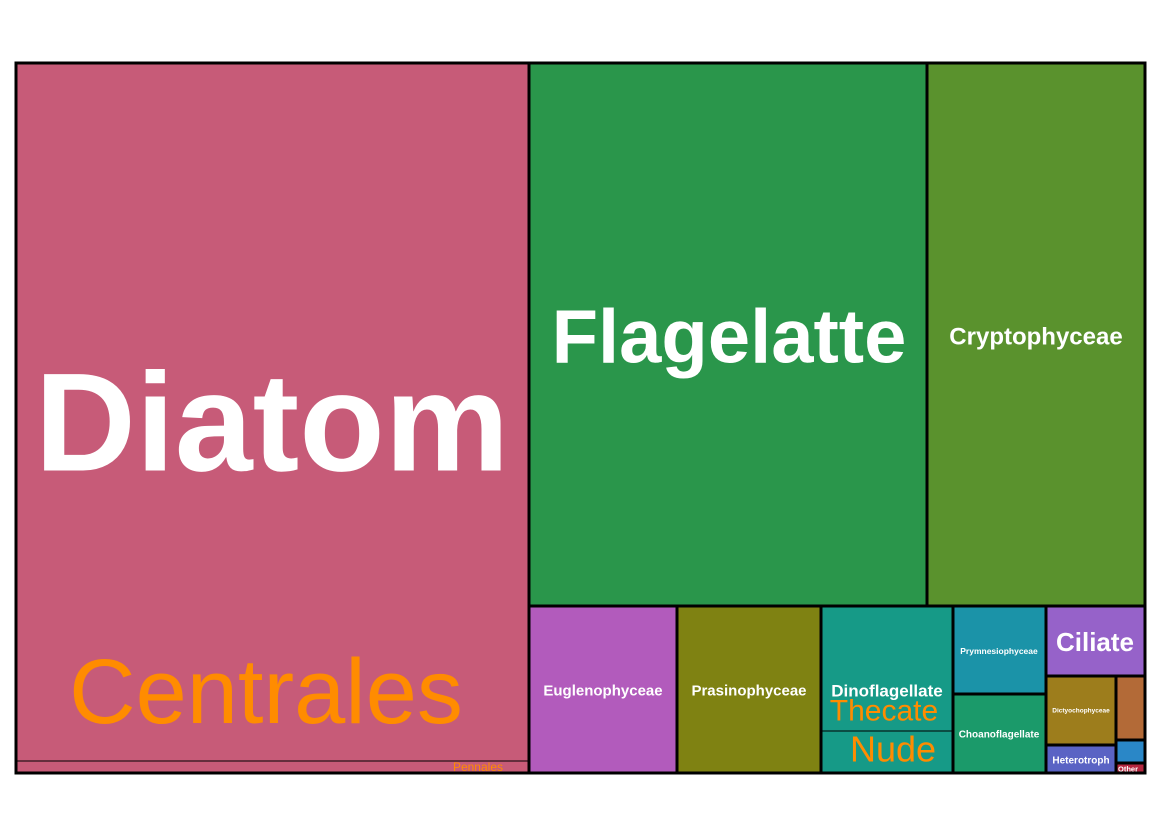 The width and height of the screenshot is (1161, 836). I want to click on label-prymnesiophyceae: Prymnesiophyceae, so click(999, 651).